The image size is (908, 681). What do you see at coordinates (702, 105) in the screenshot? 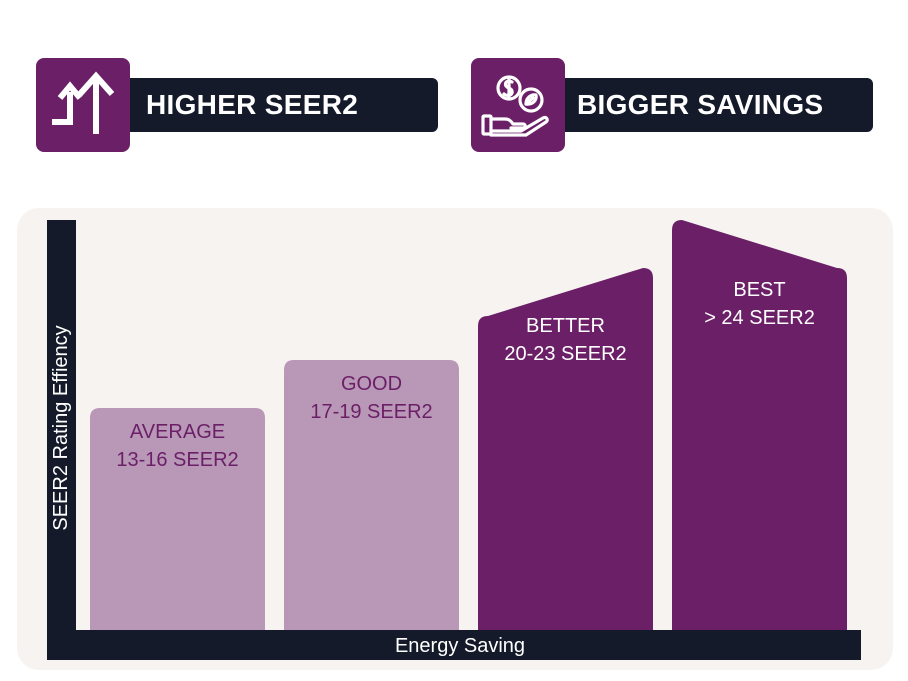
I see `bigger-savings-label: BIGGER SAVINGS` at bounding box center [702, 105].